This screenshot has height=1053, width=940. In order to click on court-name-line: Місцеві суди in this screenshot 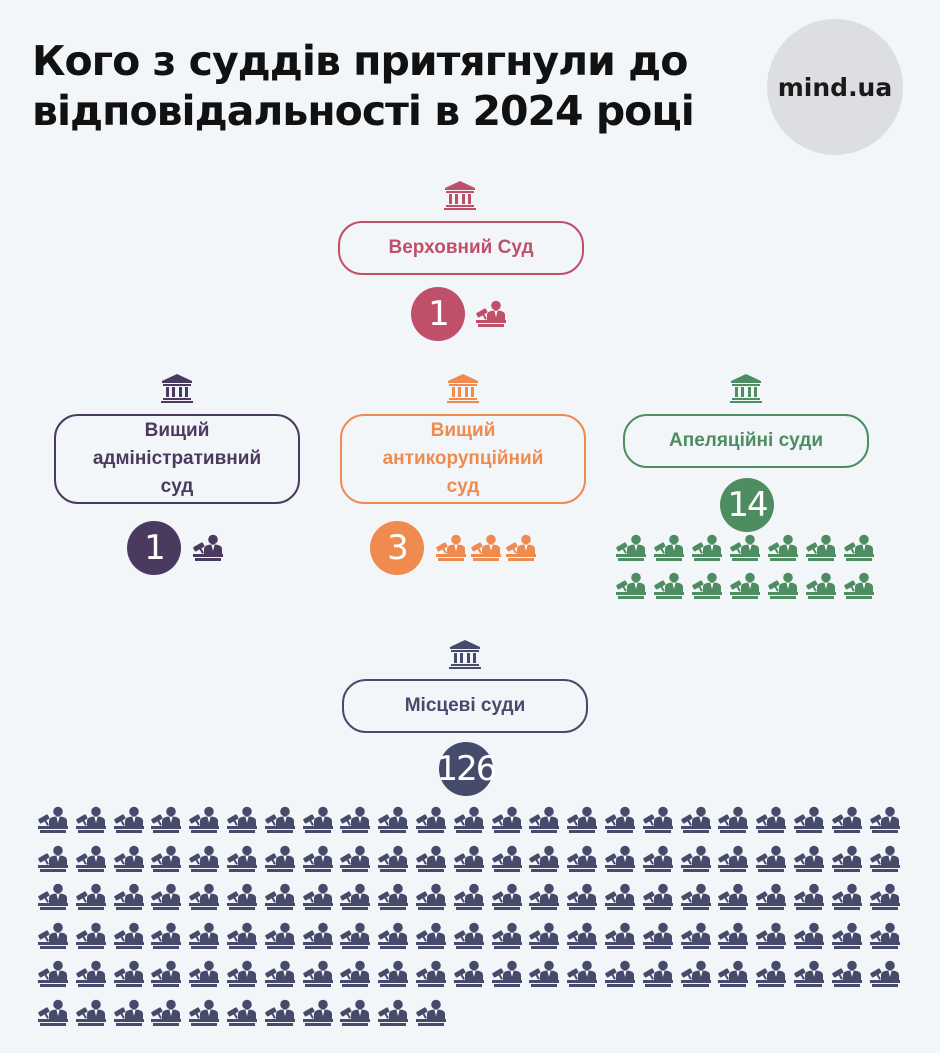, I will do `click(465, 705)`.